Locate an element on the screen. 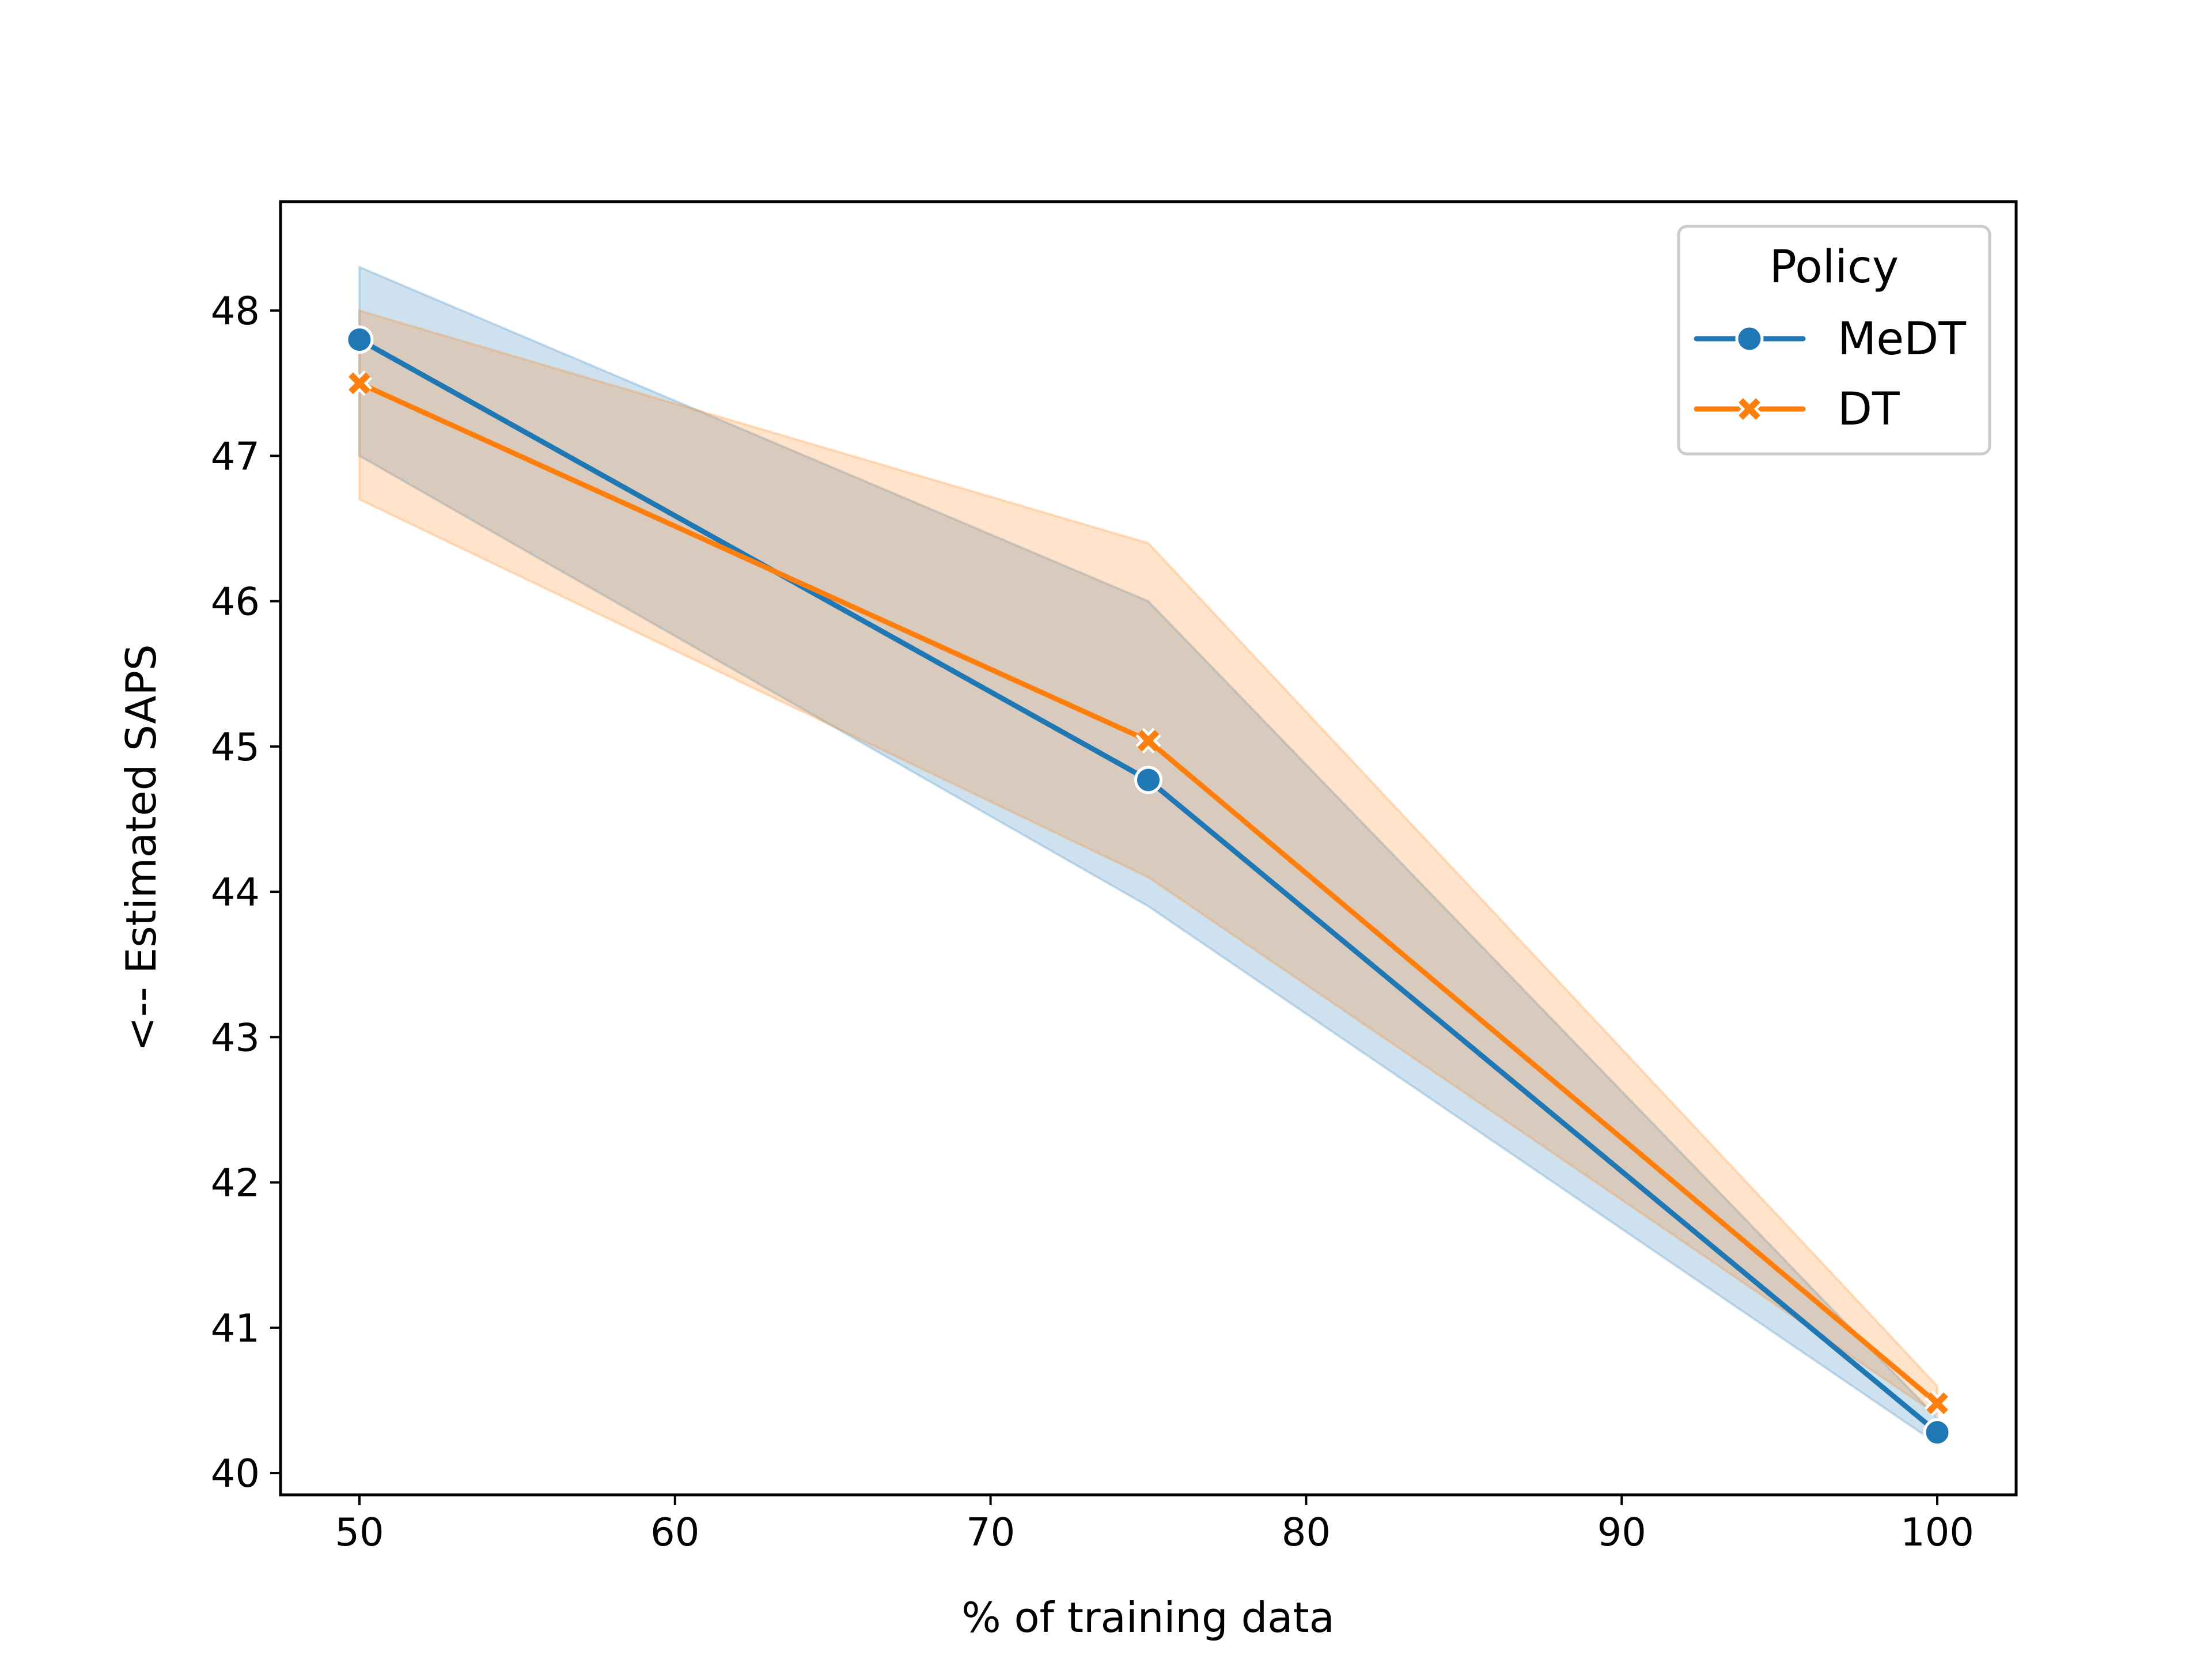 This screenshot has width=2212, height=1659. y-tick-label: 43 is located at coordinates (235, 1037).